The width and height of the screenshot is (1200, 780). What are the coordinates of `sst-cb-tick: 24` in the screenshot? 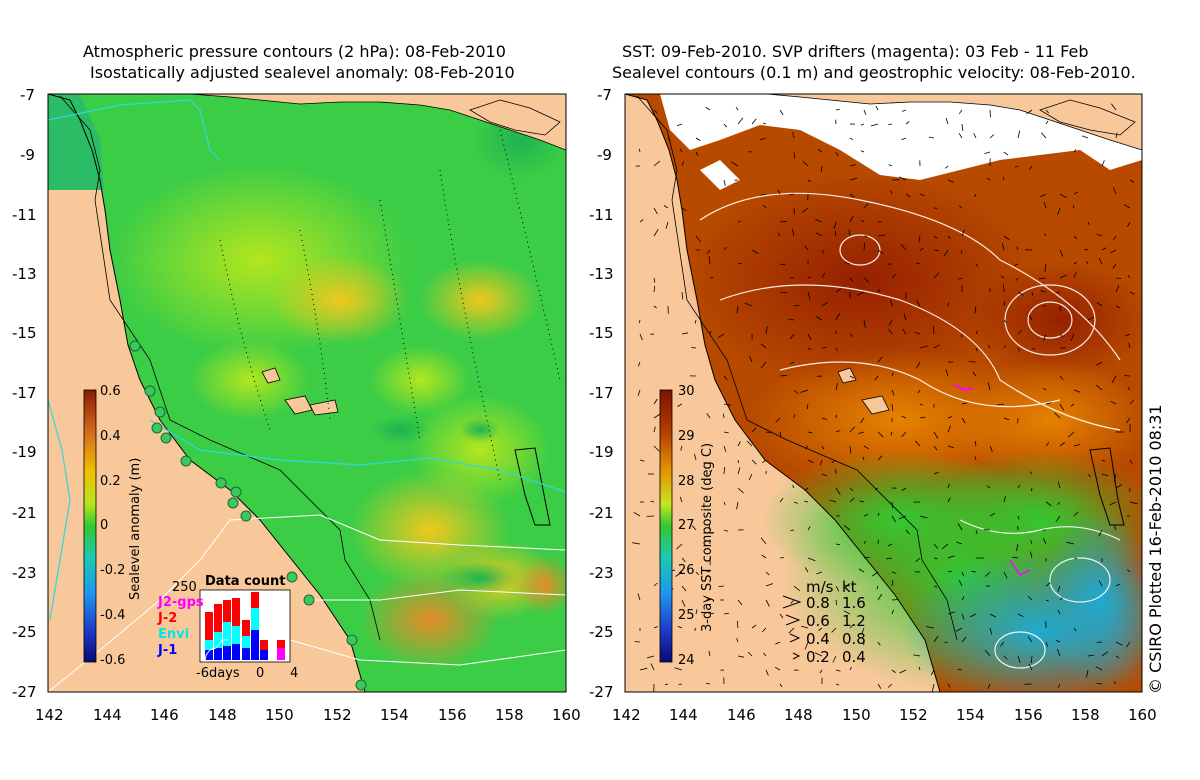 It's located at (686, 660).